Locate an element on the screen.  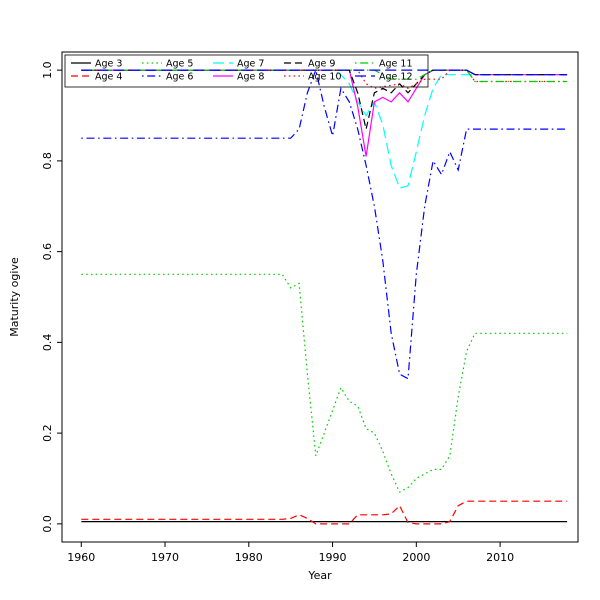
legend-label-age-7: Age 7 is located at coordinates (250, 64).